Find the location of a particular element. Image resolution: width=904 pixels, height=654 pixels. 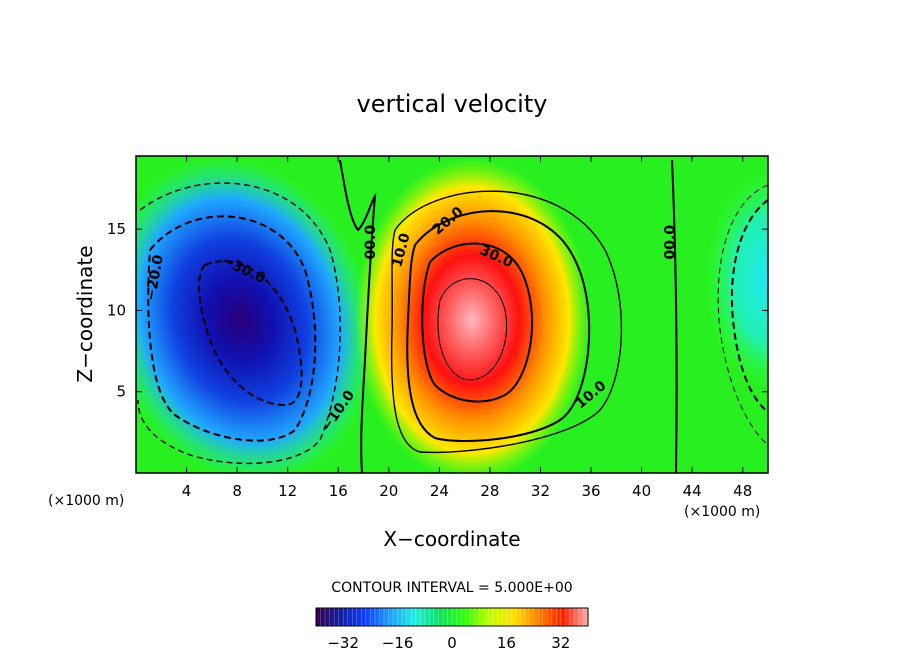

y-tick-label: 15 is located at coordinates (116, 229).